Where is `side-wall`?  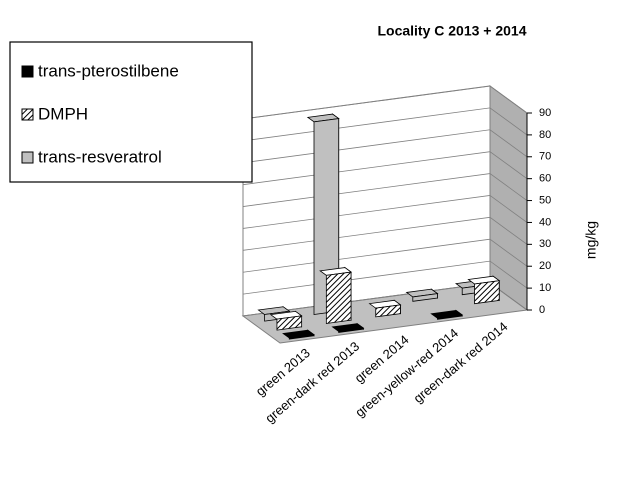 side-wall is located at coordinates (508, 198).